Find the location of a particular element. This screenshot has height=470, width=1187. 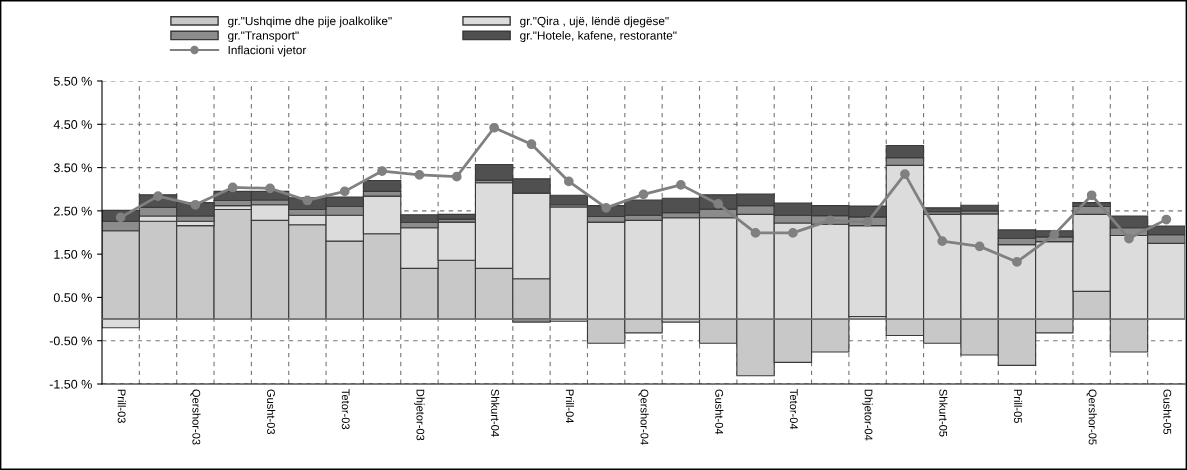

y-tick-label: 4.50 % is located at coordinates (72, 124).